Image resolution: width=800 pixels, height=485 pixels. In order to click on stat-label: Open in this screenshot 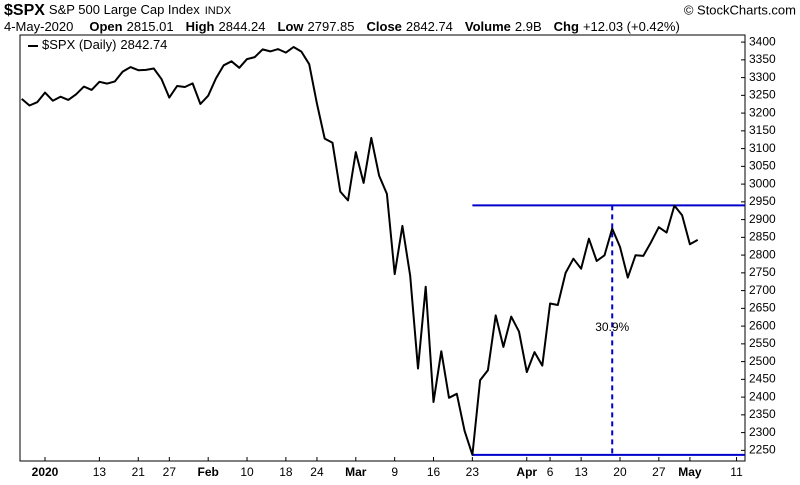, I will do `click(105, 26)`.